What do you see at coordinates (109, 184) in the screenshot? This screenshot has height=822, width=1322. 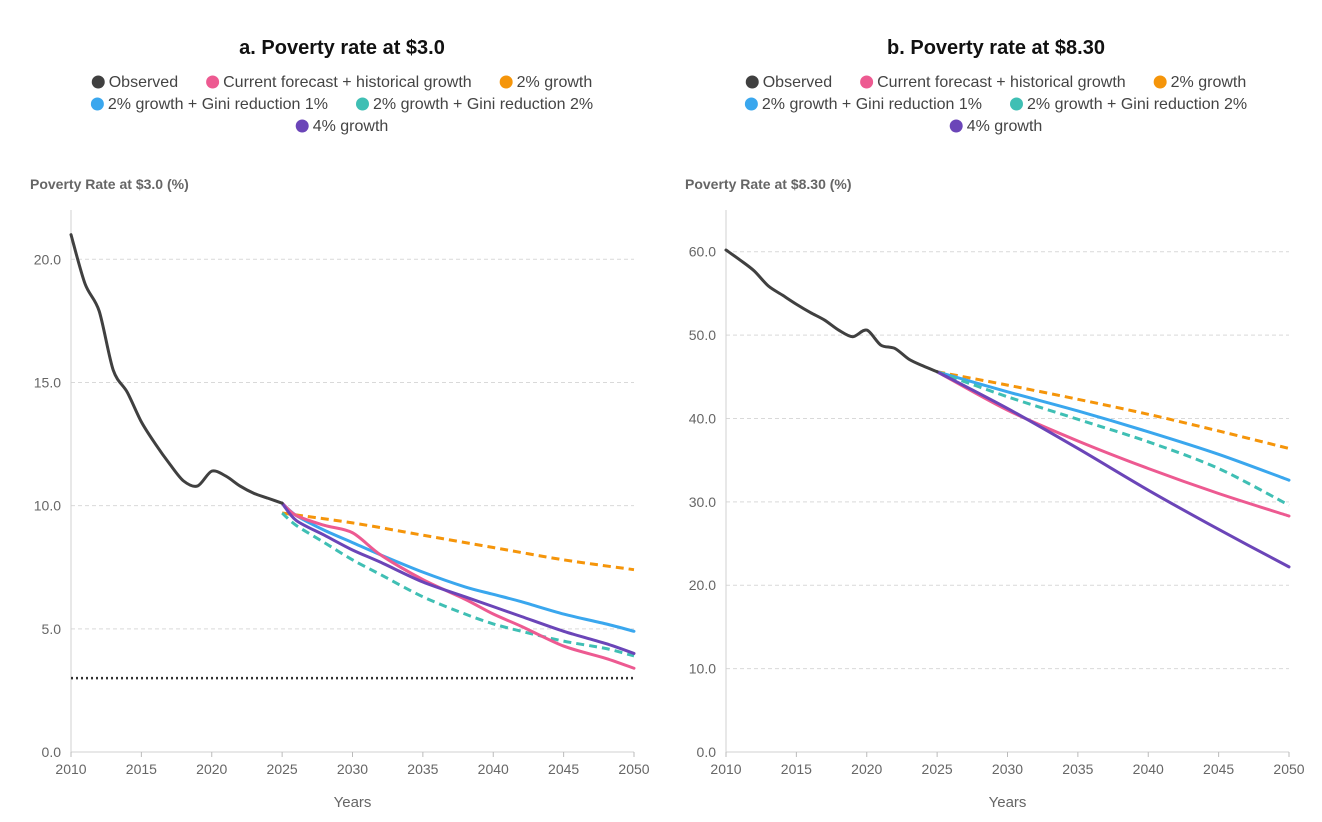 I see `y-axis-label: Poverty Rate at $3.0 (%)` at bounding box center [109, 184].